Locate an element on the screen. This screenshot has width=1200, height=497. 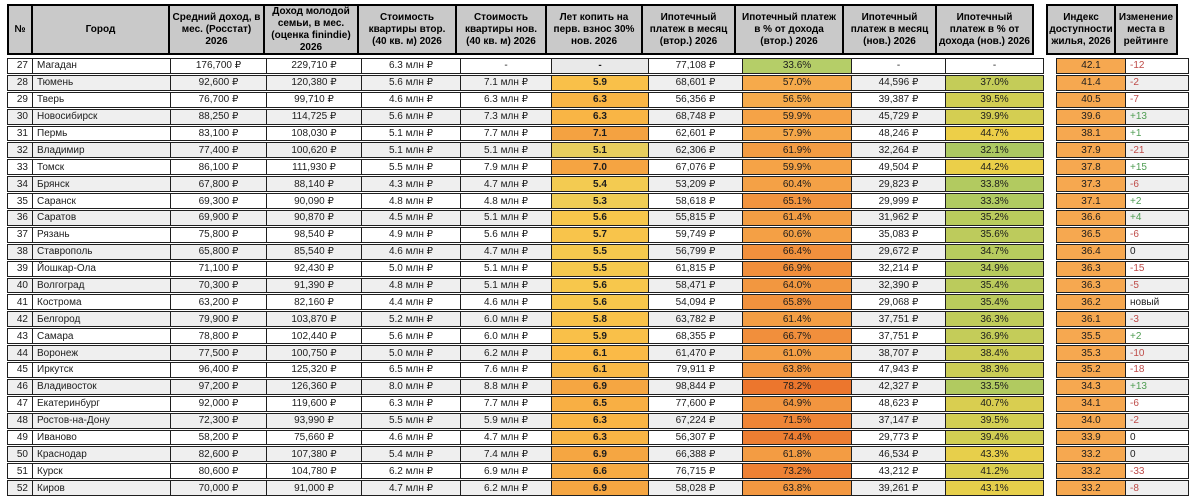
rank-cell: 40 is located at coordinates (20, 285).